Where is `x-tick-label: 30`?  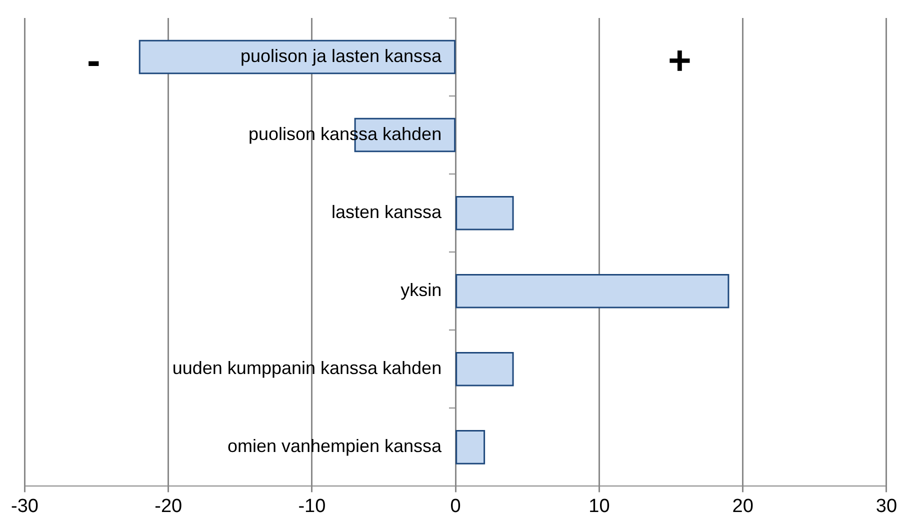 x-tick-label: 30 is located at coordinates (887, 506).